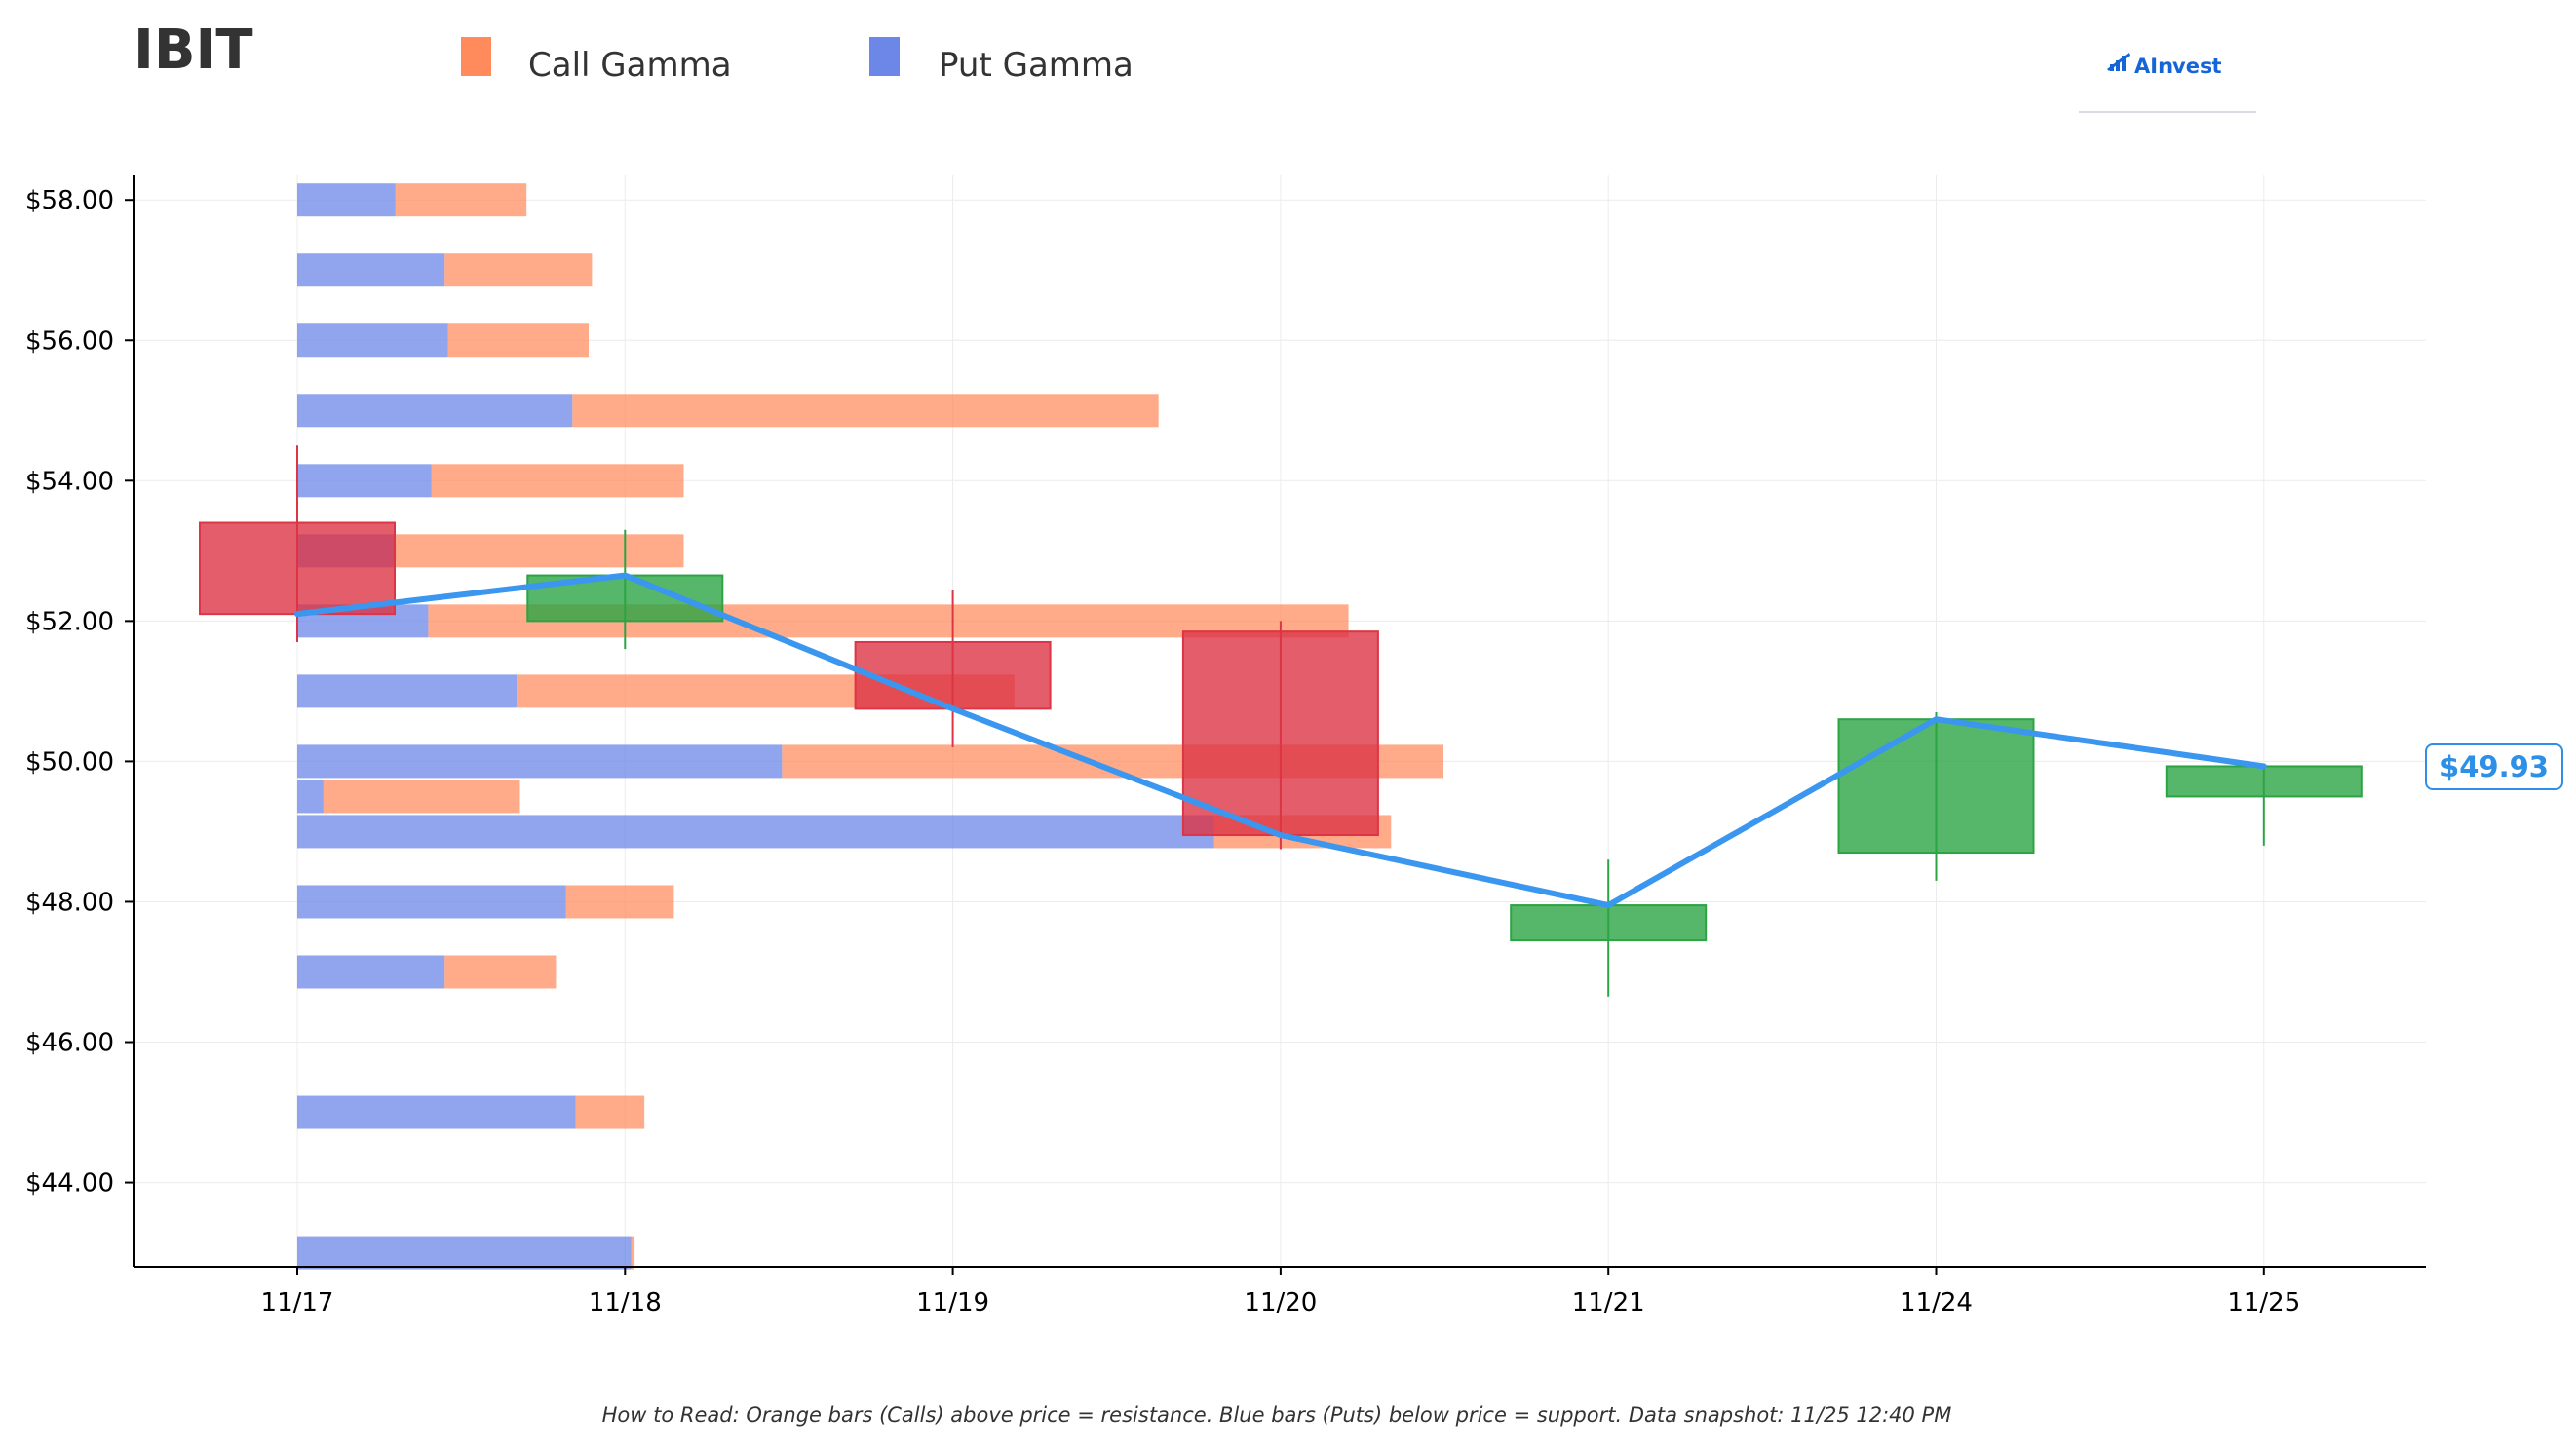  I want to click on y-tick-label: $52.00, so click(69, 621).